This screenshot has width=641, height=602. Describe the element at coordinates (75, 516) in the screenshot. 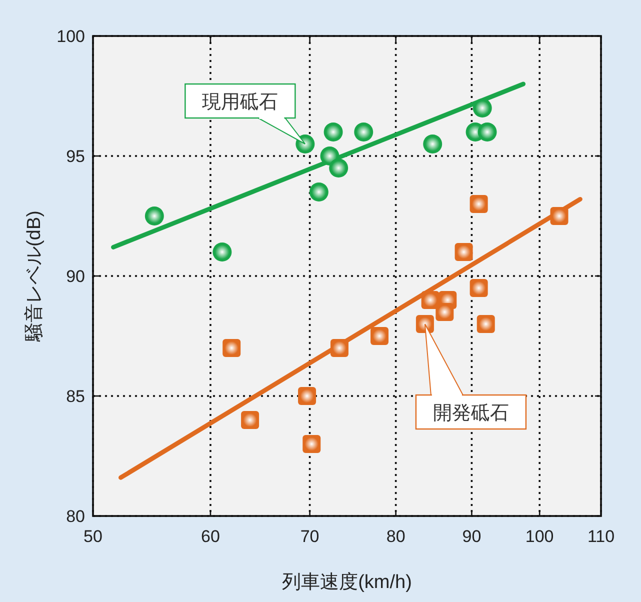

I see `y-tick-label: 80` at that location.